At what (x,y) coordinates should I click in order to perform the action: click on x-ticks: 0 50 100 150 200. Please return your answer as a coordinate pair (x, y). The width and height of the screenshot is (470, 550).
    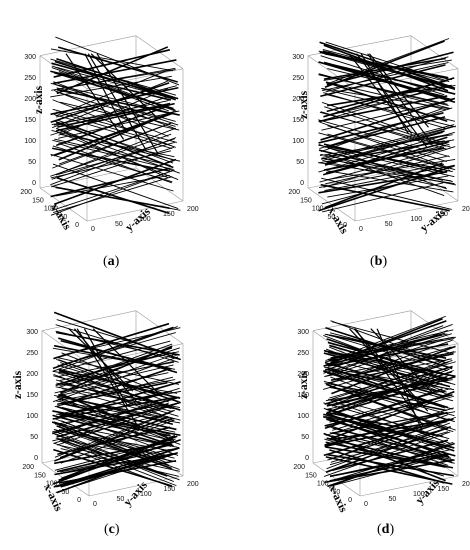
    Looking at the image, I should click on (51, 484).